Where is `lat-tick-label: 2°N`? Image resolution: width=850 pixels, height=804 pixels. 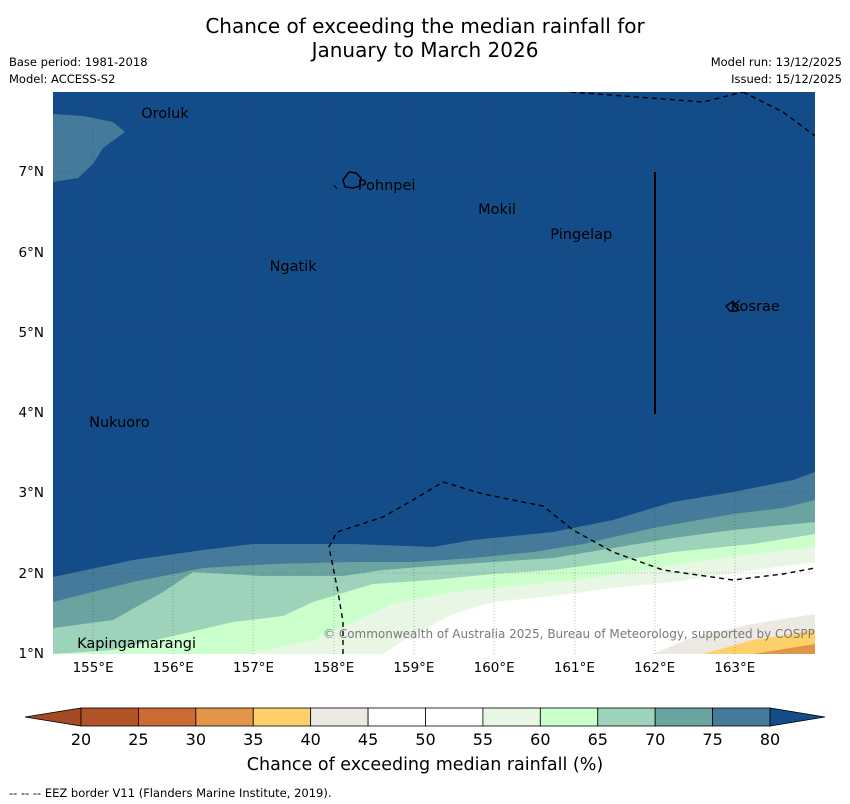 lat-tick-label: 2°N is located at coordinates (31, 573).